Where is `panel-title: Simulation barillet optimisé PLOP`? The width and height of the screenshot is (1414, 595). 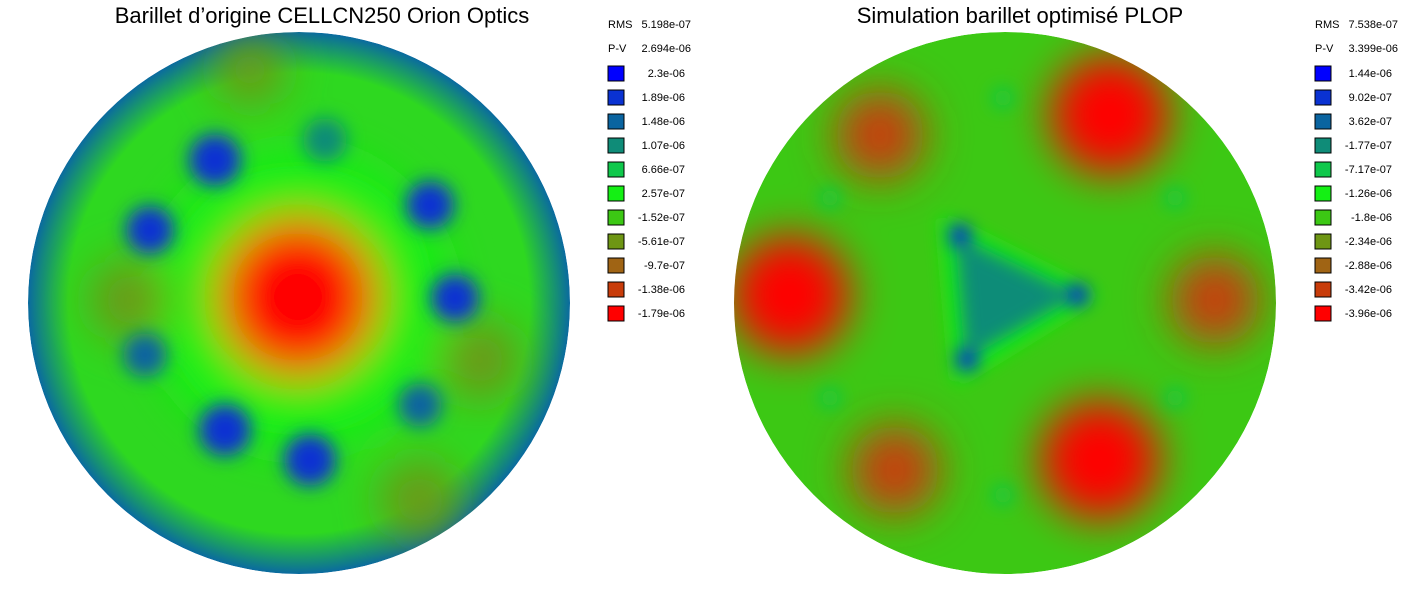 panel-title: Simulation barillet optimisé PLOP is located at coordinates (1020, 15).